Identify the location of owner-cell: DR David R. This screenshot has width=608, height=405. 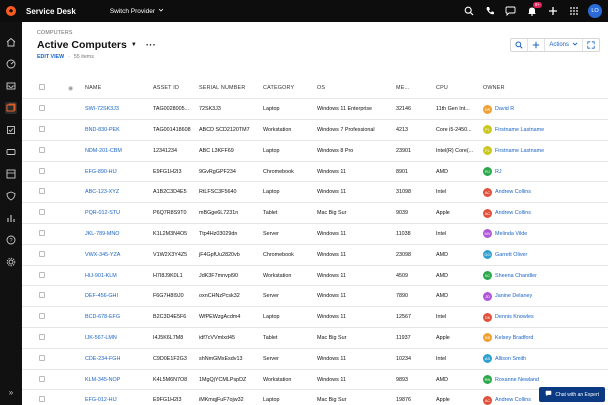
(544, 109).